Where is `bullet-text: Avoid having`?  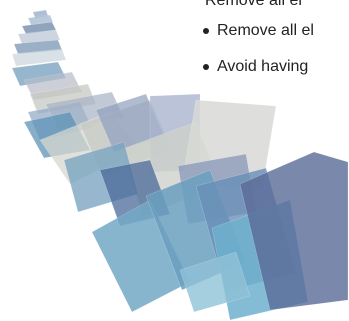
bullet-text: Avoid having is located at coordinates (263, 66).